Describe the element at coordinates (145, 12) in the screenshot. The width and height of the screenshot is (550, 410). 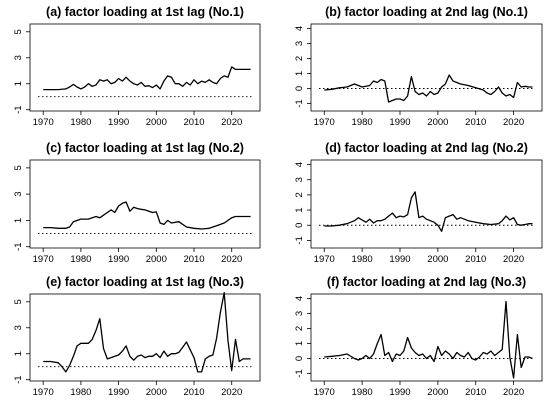
I see `panel-title: (a) factor loading at 1st lag (No.1)` at that location.